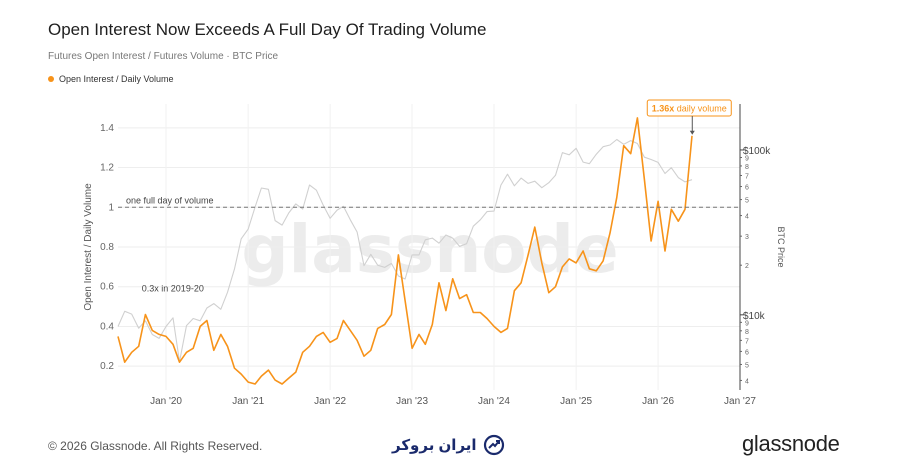  I want to click on right-major-tick-label: $100k, so click(757, 151).